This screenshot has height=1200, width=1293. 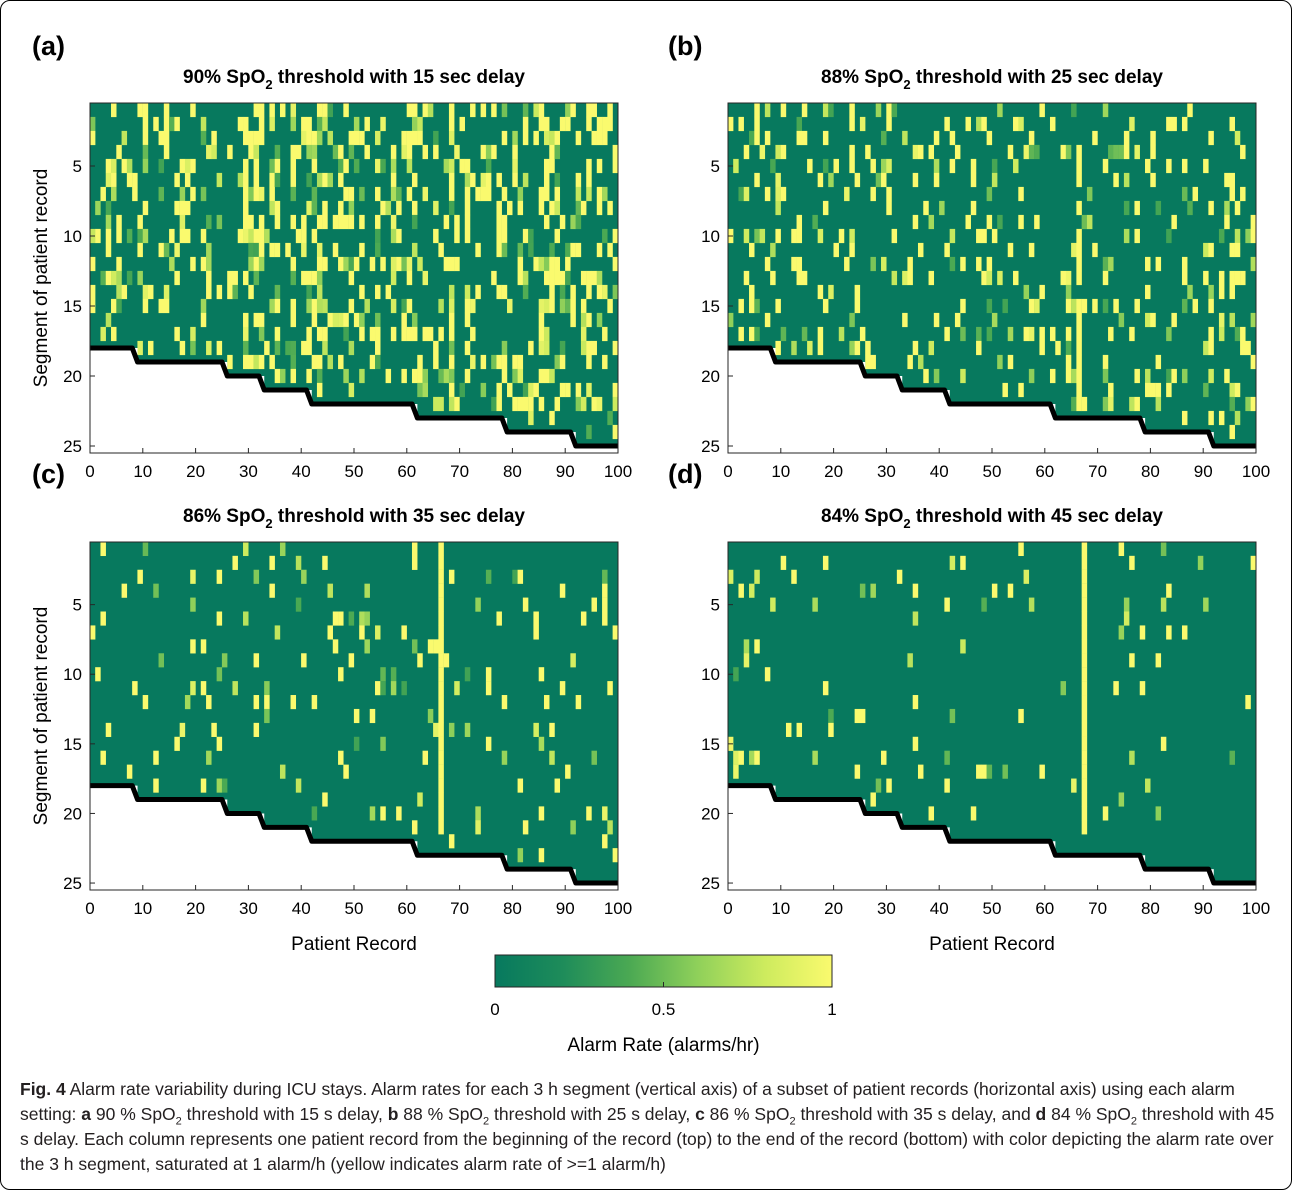 I want to click on caption-c: c, so click(x=700, y=1114).